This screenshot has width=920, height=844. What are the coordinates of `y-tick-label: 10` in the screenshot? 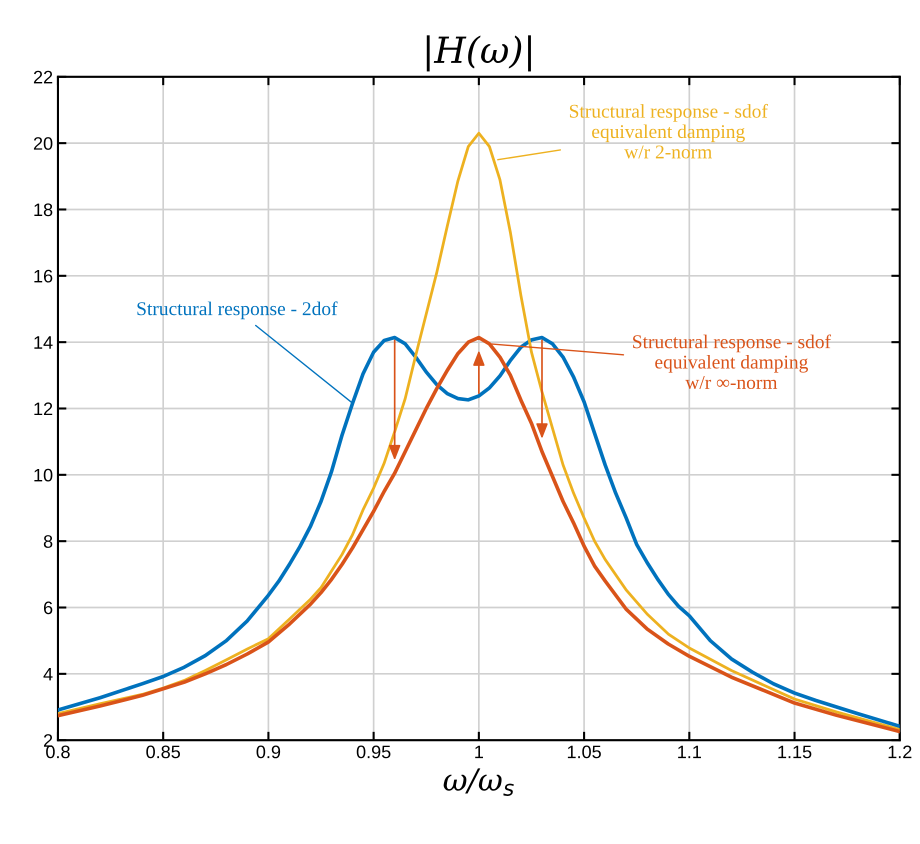 It's located at (43, 475).